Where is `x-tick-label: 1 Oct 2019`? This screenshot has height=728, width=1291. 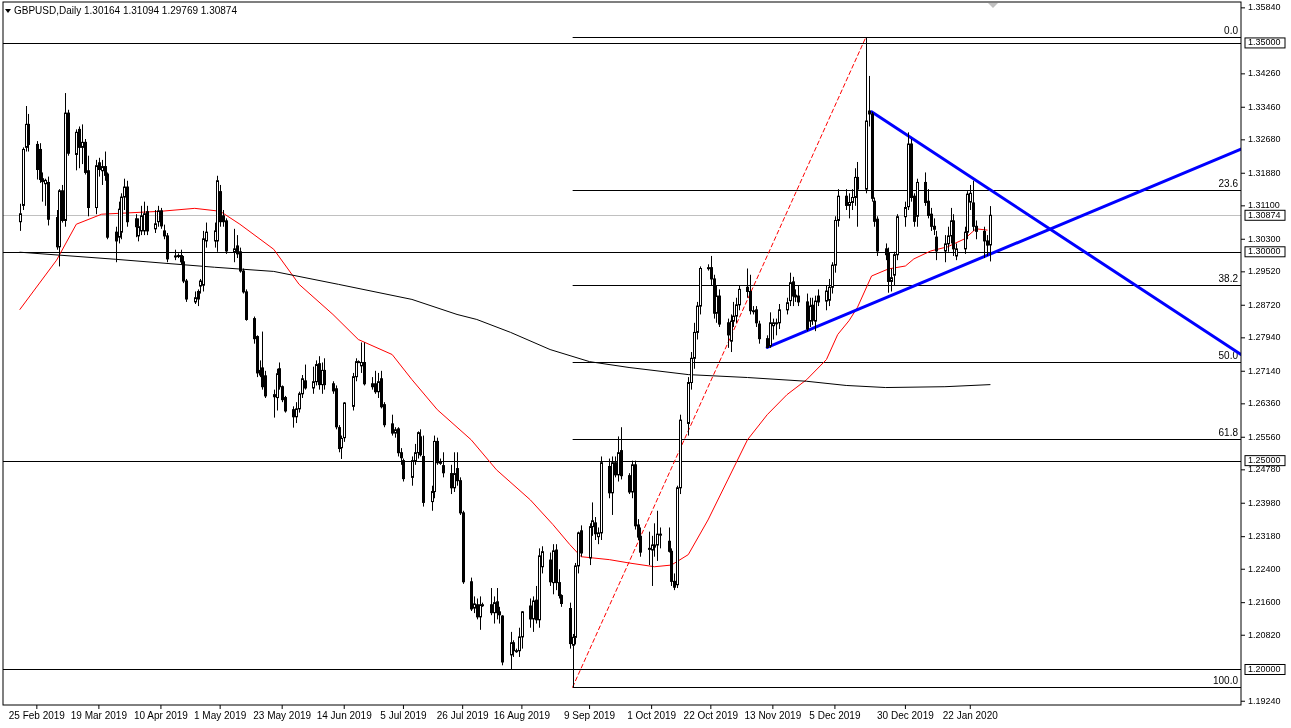
x-tick-label: 1 Oct 2019 is located at coordinates (652, 715).